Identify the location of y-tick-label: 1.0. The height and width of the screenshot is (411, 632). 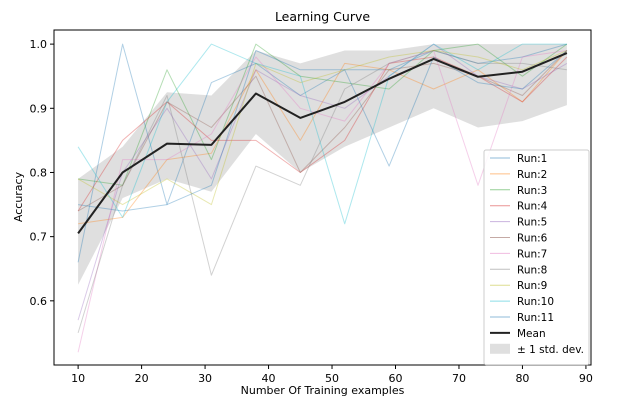
(39, 44).